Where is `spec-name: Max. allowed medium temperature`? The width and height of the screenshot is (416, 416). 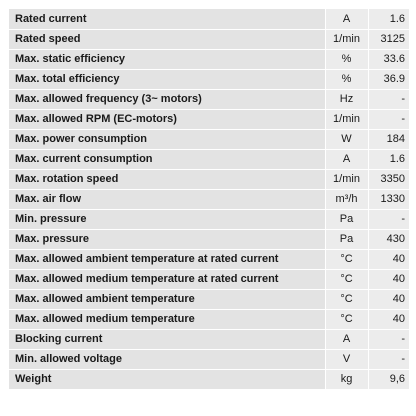 spec-name: Max. allowed medium temperature is located at coordinates (167, 319).